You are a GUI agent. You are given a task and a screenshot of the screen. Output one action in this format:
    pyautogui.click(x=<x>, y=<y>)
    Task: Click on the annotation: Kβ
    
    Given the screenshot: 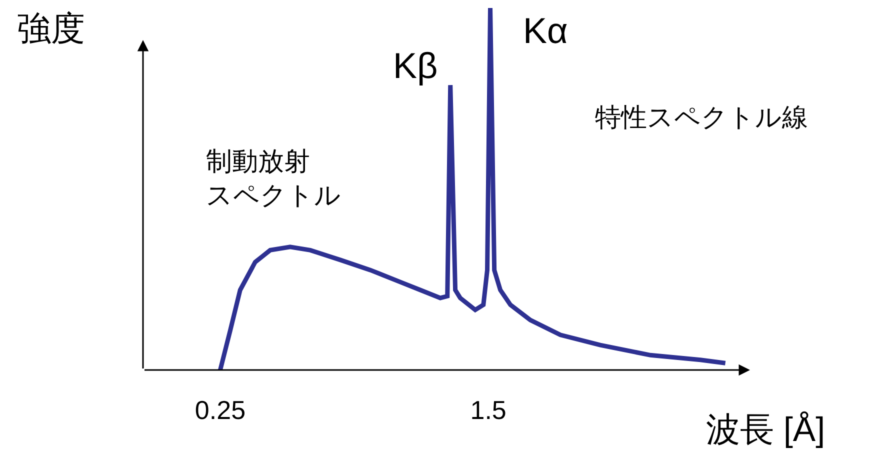 What is the action you would take?
    pyautogui.click(x=415, y=65)
    